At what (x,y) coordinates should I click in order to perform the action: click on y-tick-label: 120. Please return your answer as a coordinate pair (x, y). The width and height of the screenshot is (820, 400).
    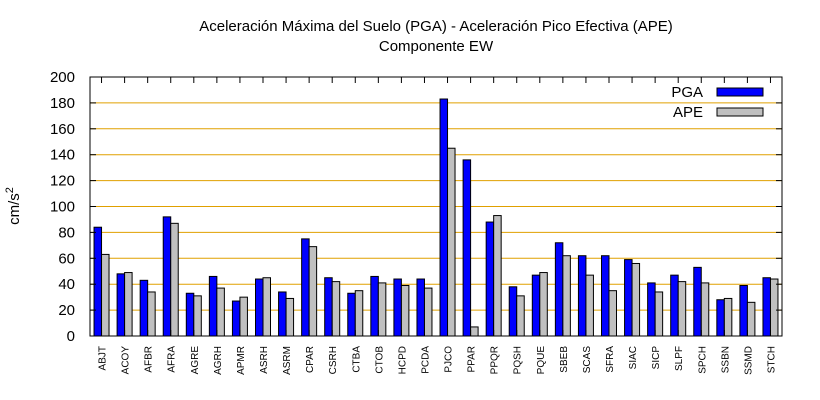
    Looking at the image, I should click on (62, 181).